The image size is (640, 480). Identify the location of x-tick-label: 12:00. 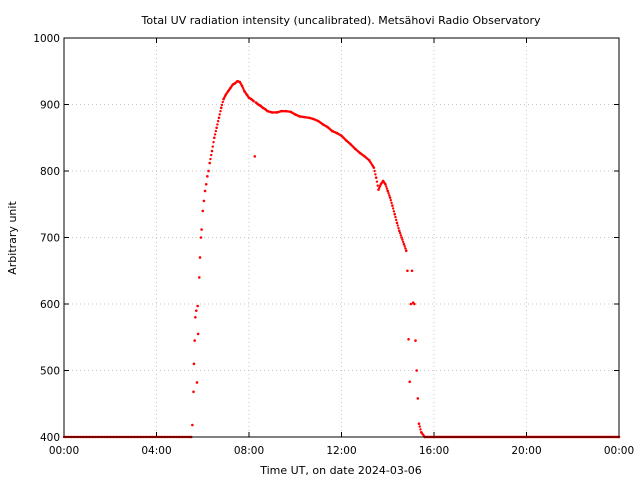
(341, 451).